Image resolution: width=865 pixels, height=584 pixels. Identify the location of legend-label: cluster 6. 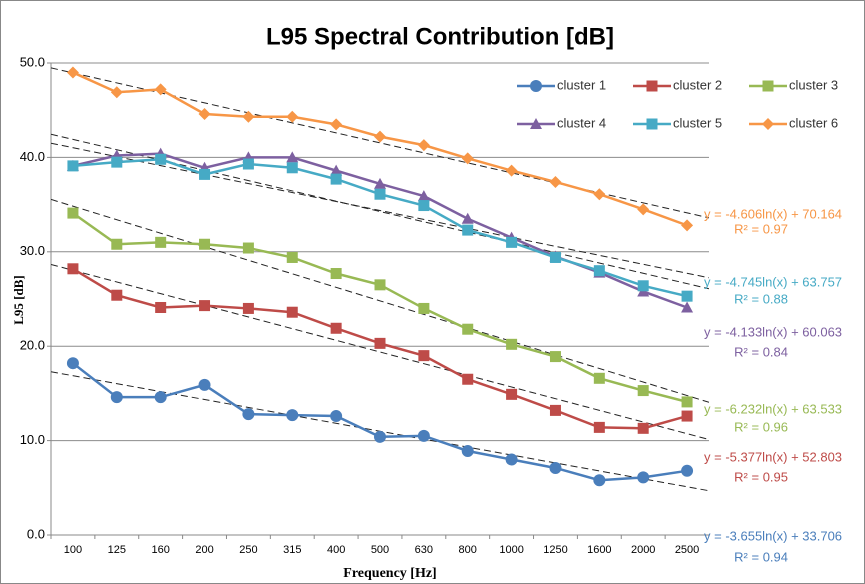
(813, 122).